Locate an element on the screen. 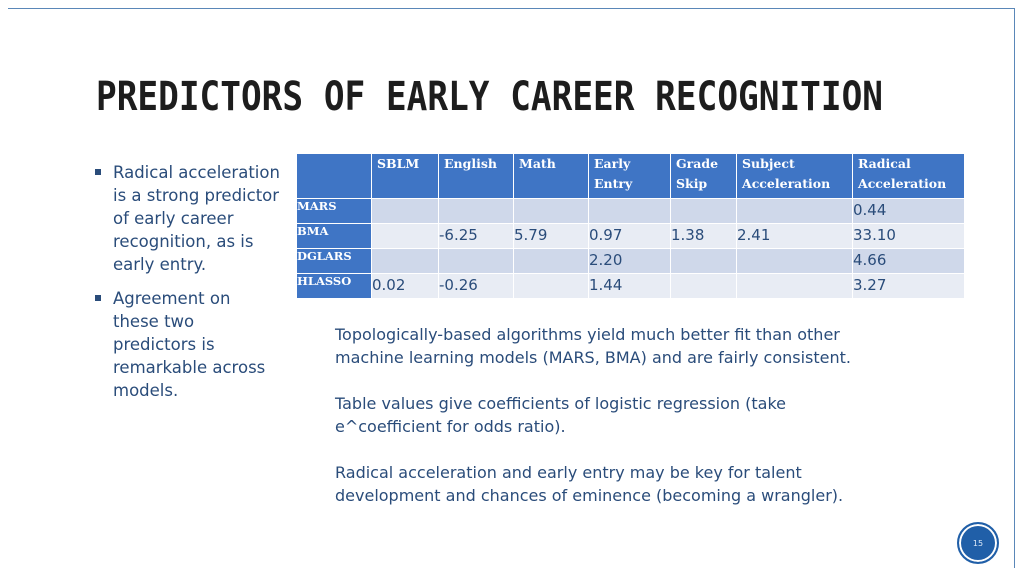  row-label: MARS is located at coordinates (334, 211).